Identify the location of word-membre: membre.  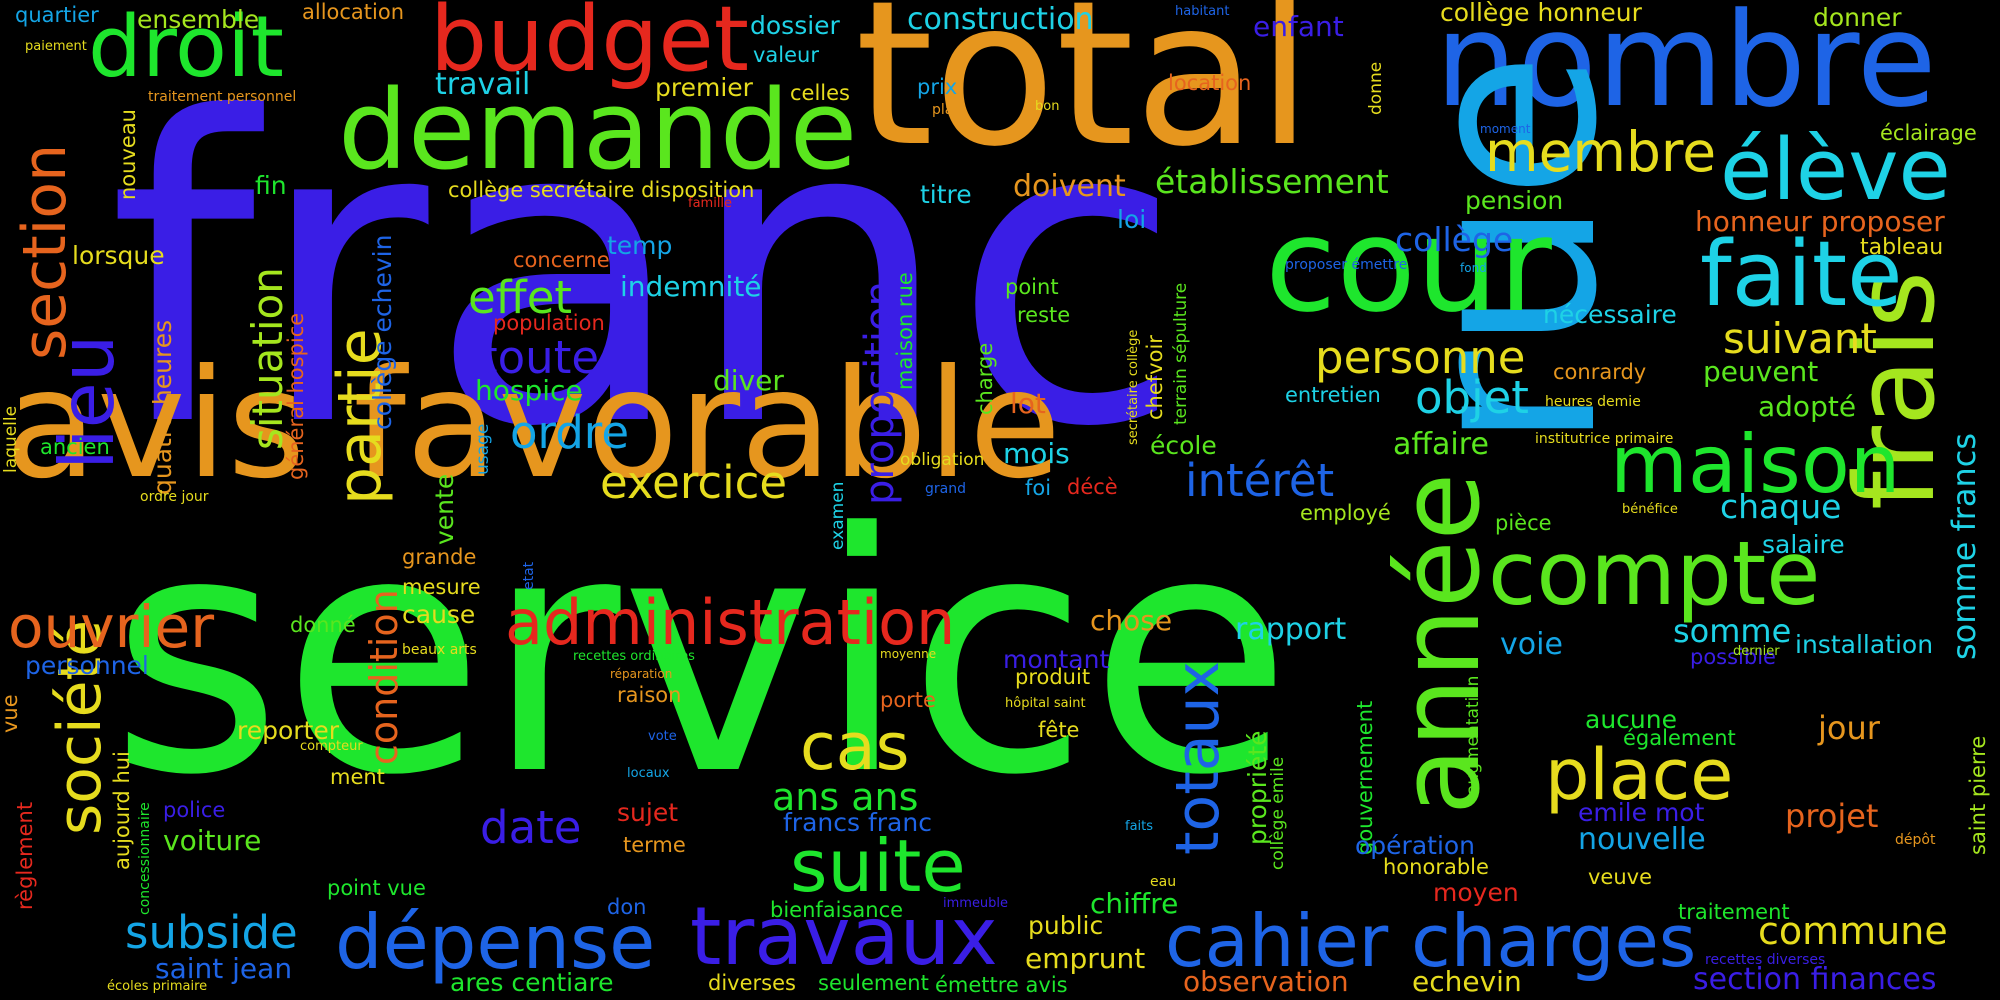
(1601, 152).